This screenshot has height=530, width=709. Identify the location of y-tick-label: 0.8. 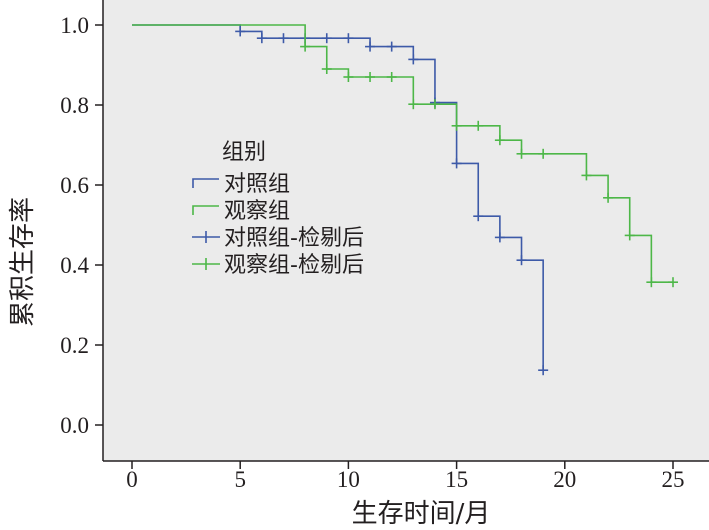
(74, 105).